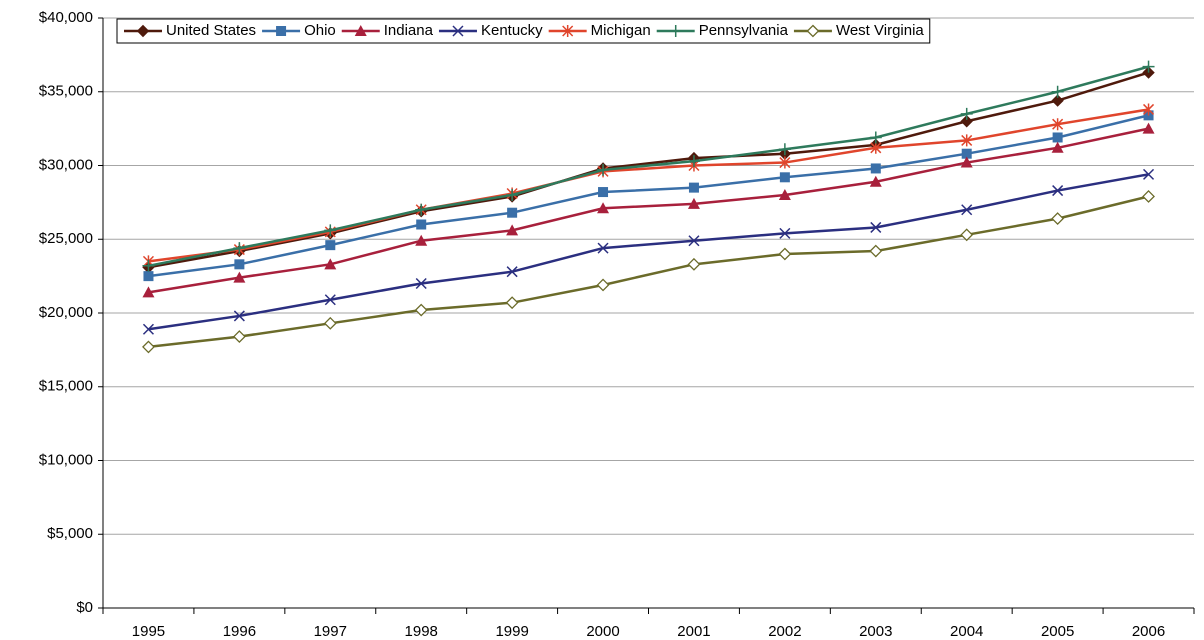  I want to click on x-tick-label: 2002, so click(784, 631).